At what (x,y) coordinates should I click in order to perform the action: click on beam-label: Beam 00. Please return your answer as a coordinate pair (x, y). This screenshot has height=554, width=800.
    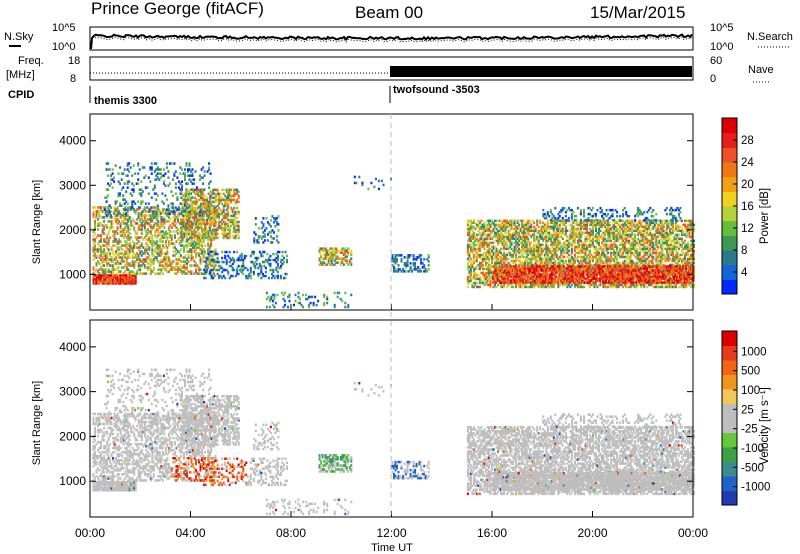
    Looking at the image, I should click on (389, 12).